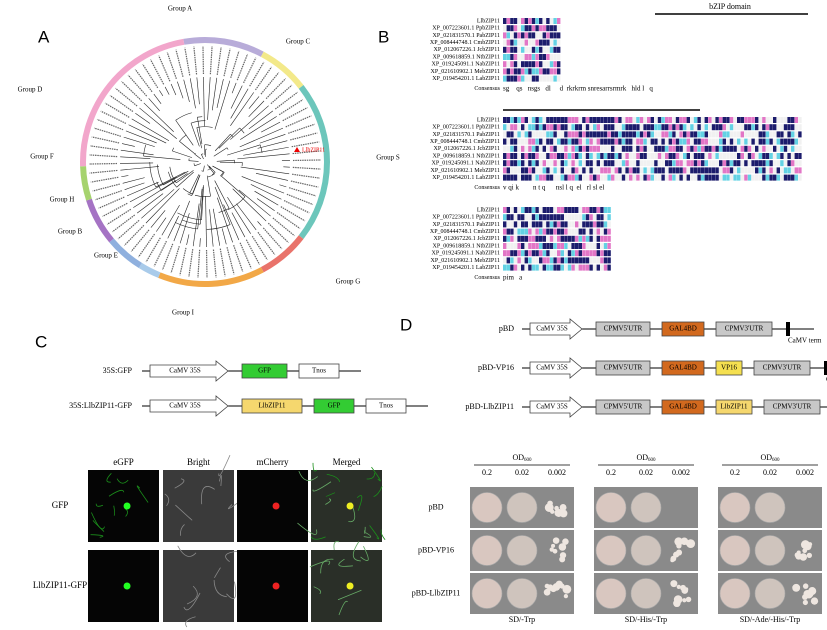  I want to click on gene-part, so click(264, 371).